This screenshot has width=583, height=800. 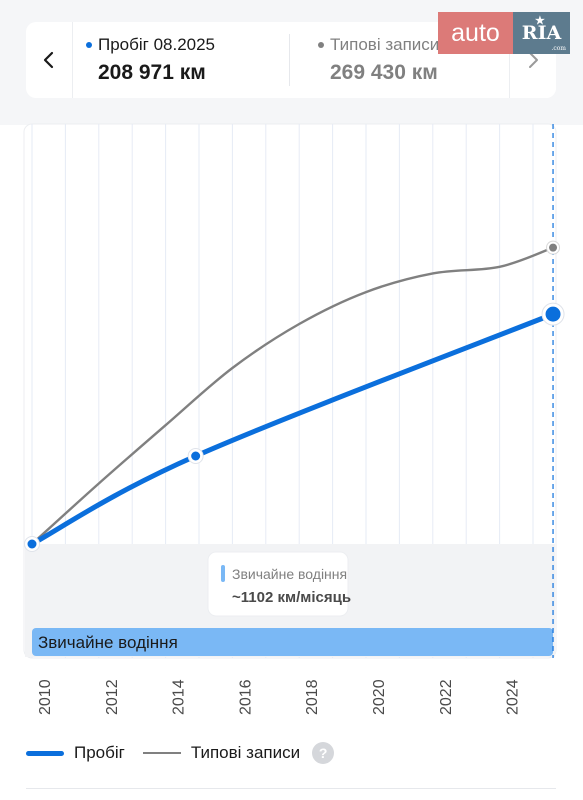 What do you see at coordinates (112, 697) in the screenshot?
I see `x-tick-label: 2012` at bounding box center [112, 697].